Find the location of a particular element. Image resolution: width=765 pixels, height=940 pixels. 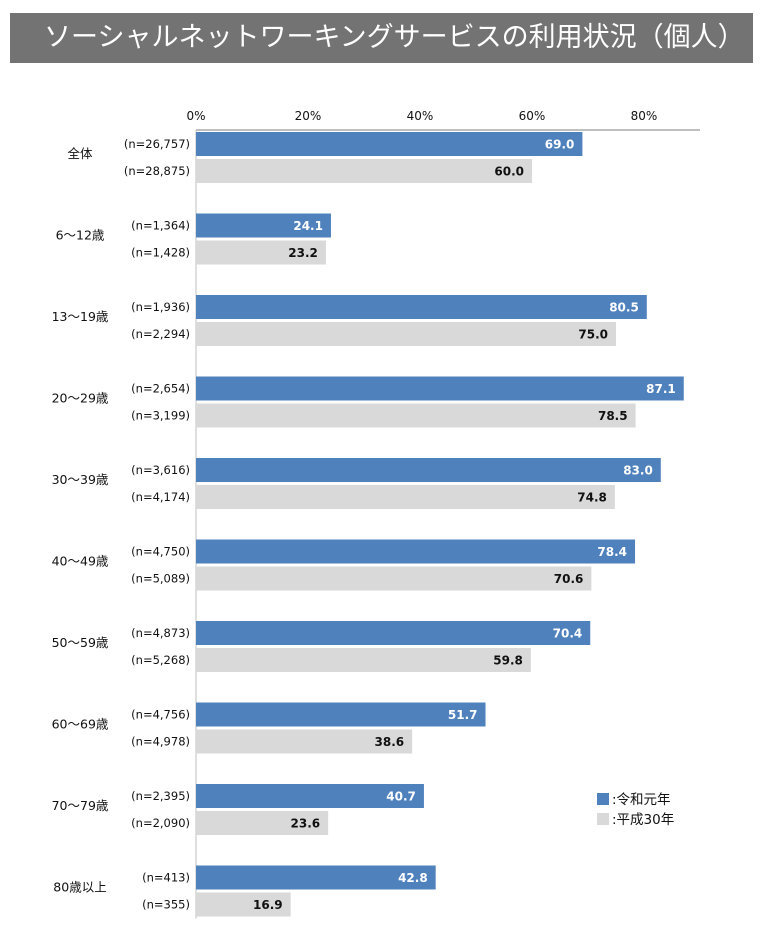

category-label: 全体 is located at coordinates (80, 153).